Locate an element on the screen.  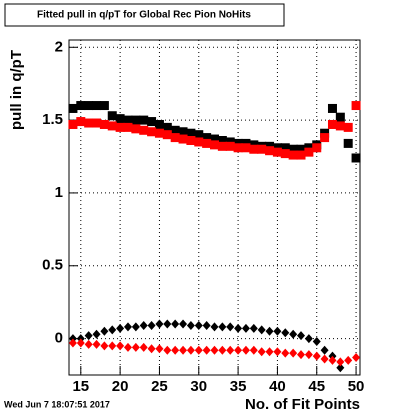
x-tick-label: 30 is located at coordinates (198, 386).